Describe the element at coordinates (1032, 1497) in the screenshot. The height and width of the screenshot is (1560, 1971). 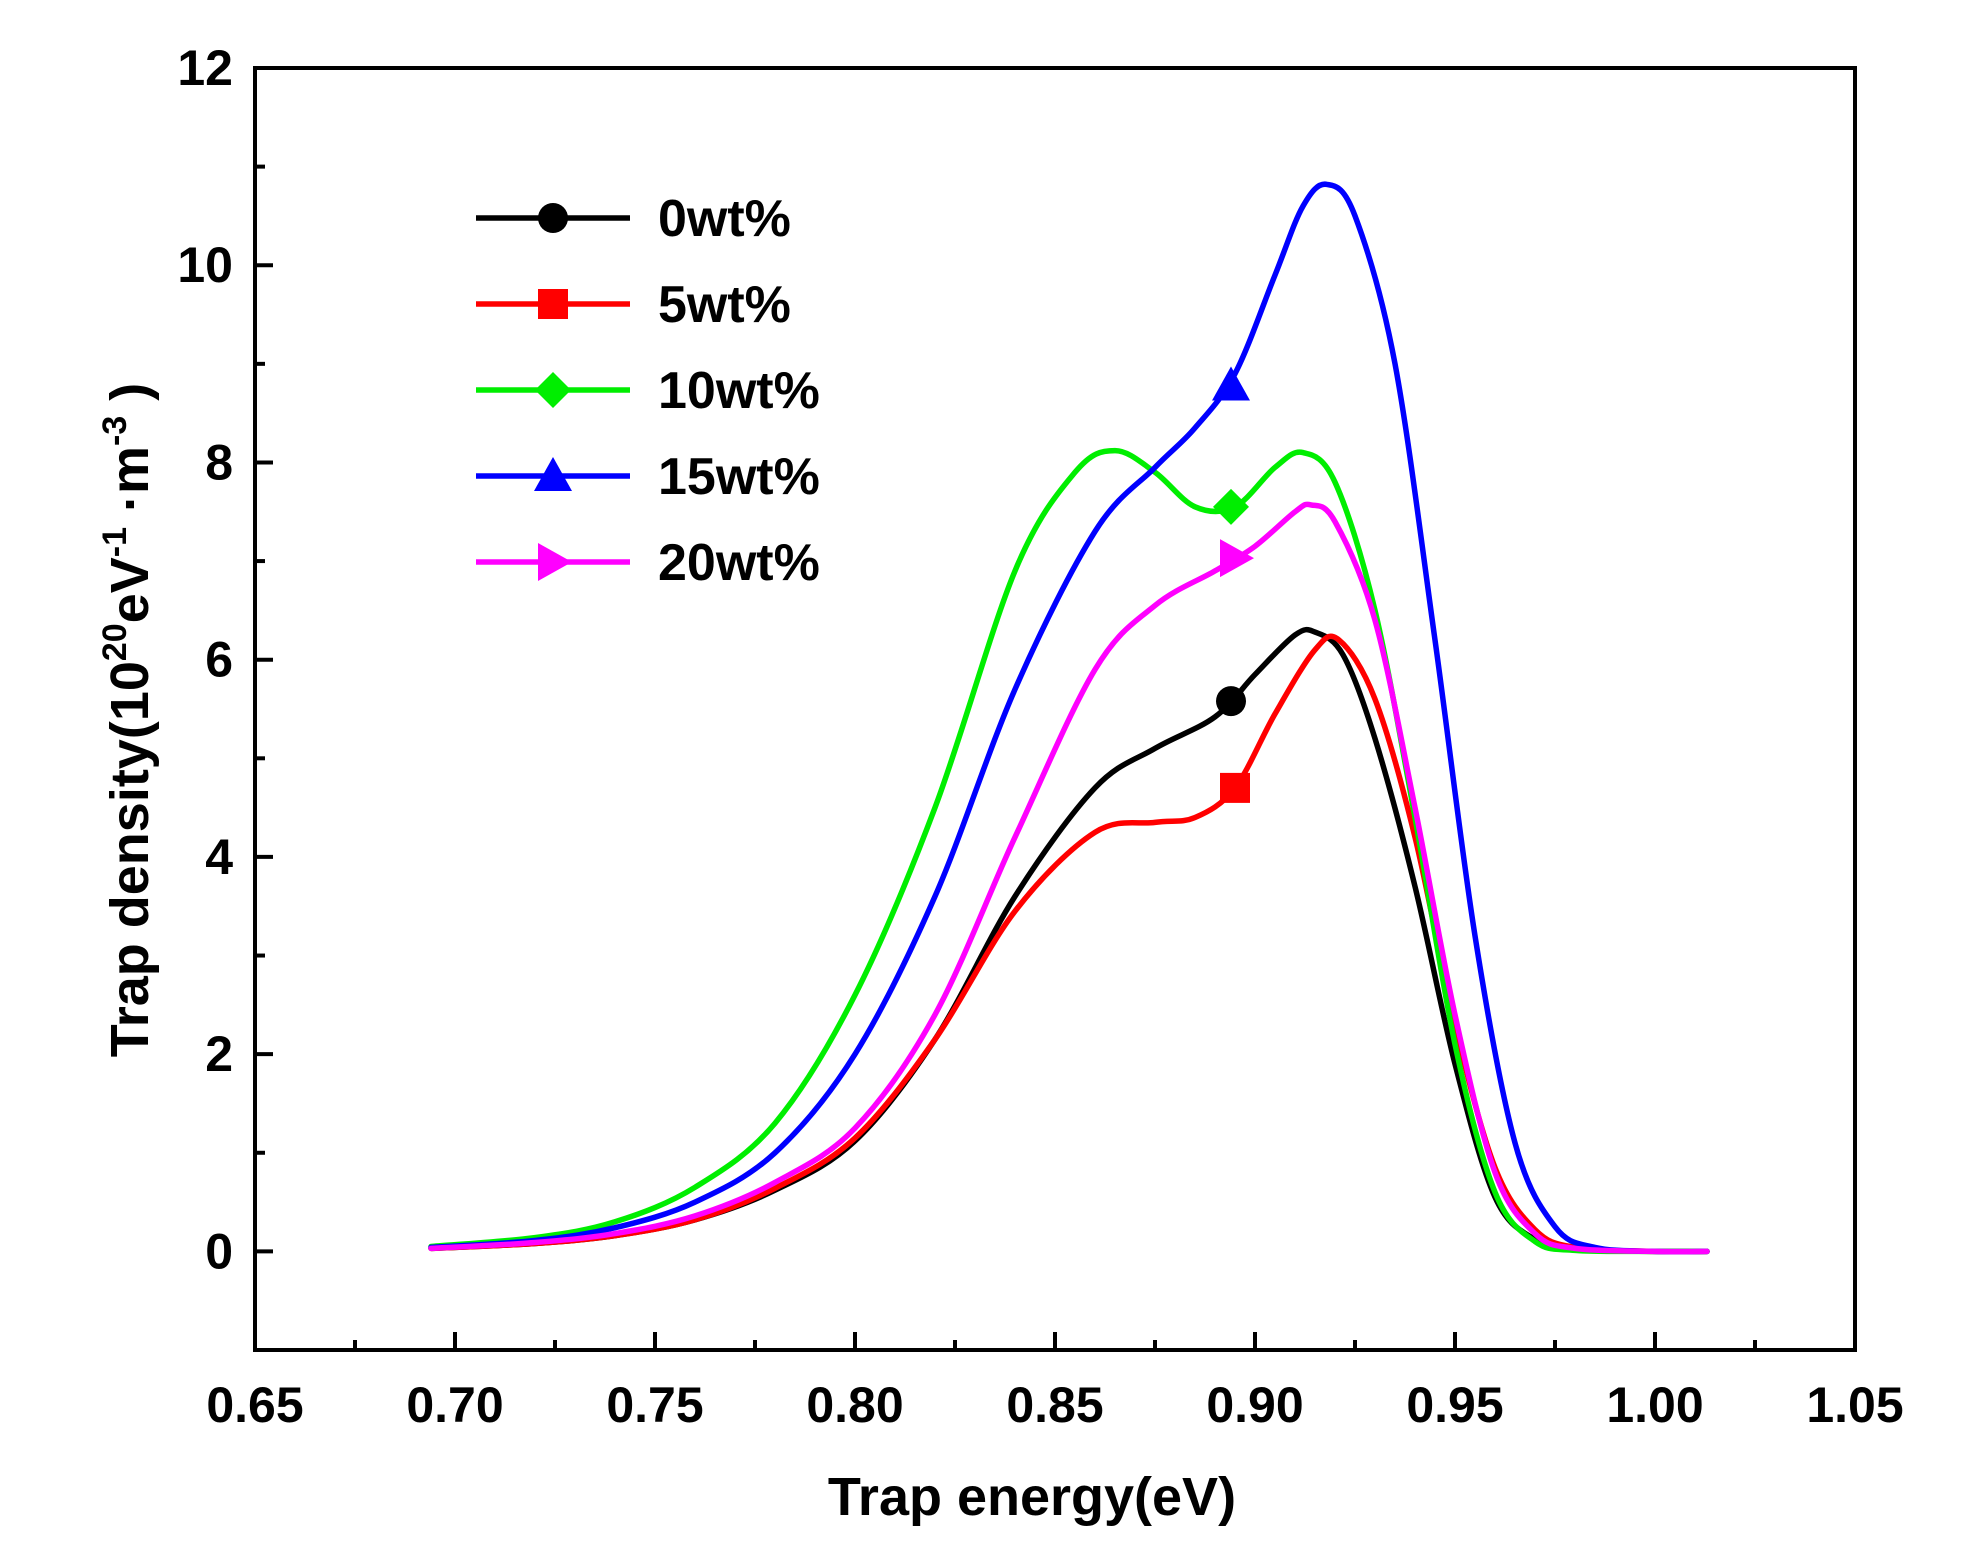
I see `x-axis-title: Trap energy(eV)` at that location.